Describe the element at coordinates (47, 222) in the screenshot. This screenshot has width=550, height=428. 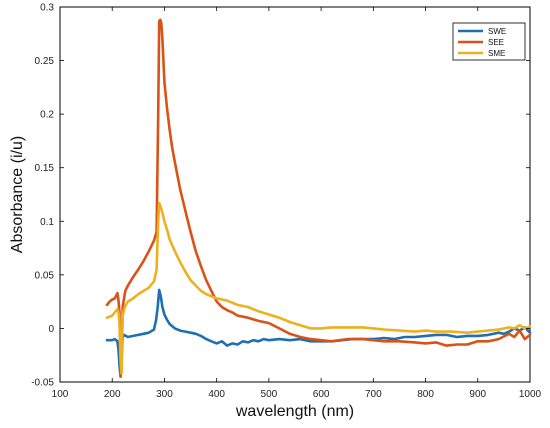
I see `y-tick-label: 0.1` at that location.